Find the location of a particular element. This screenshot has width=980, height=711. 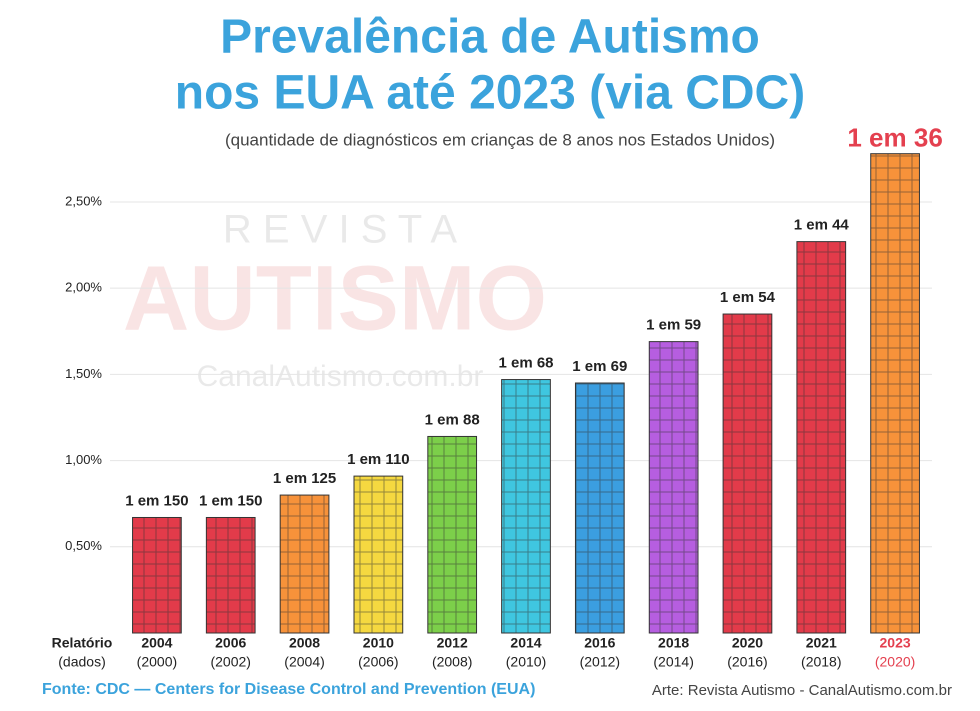

watermark-text: CanalAutismo.com.br is located at coordinates (340, 376).